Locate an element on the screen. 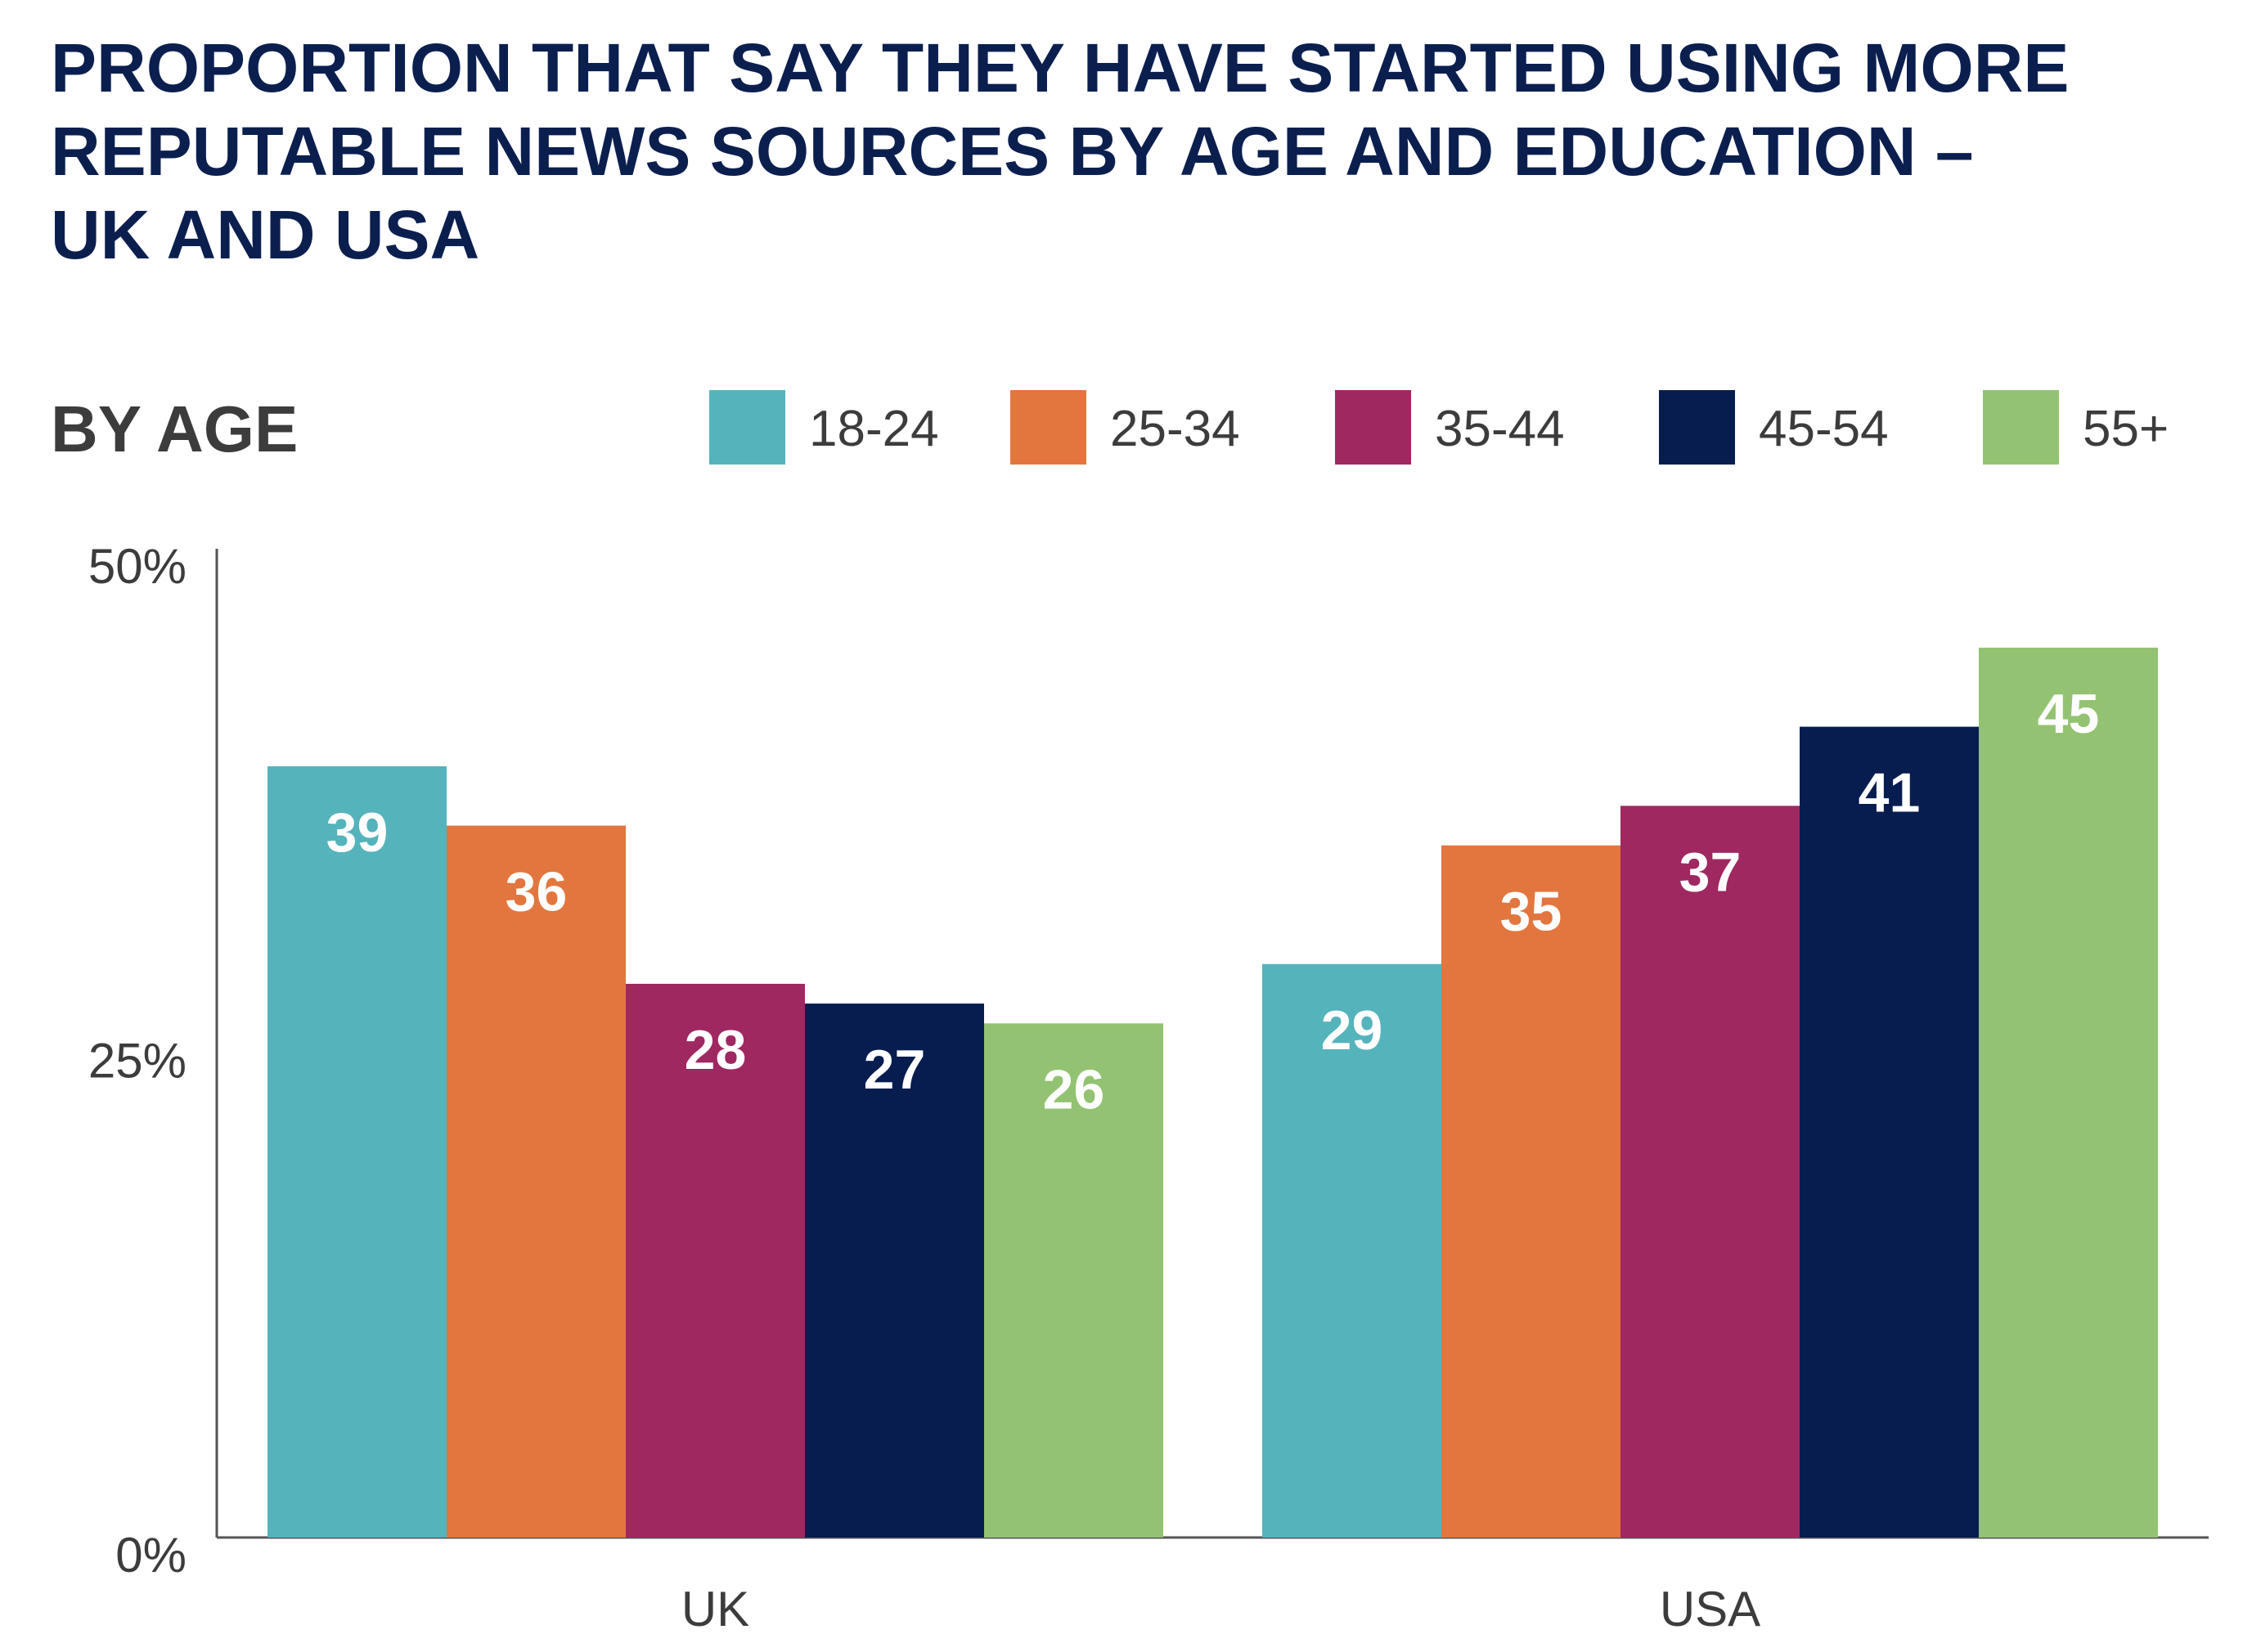 This screenshot has height=1652, width=2261. y-tick-label: 50% is located at coordinates (137, 566).